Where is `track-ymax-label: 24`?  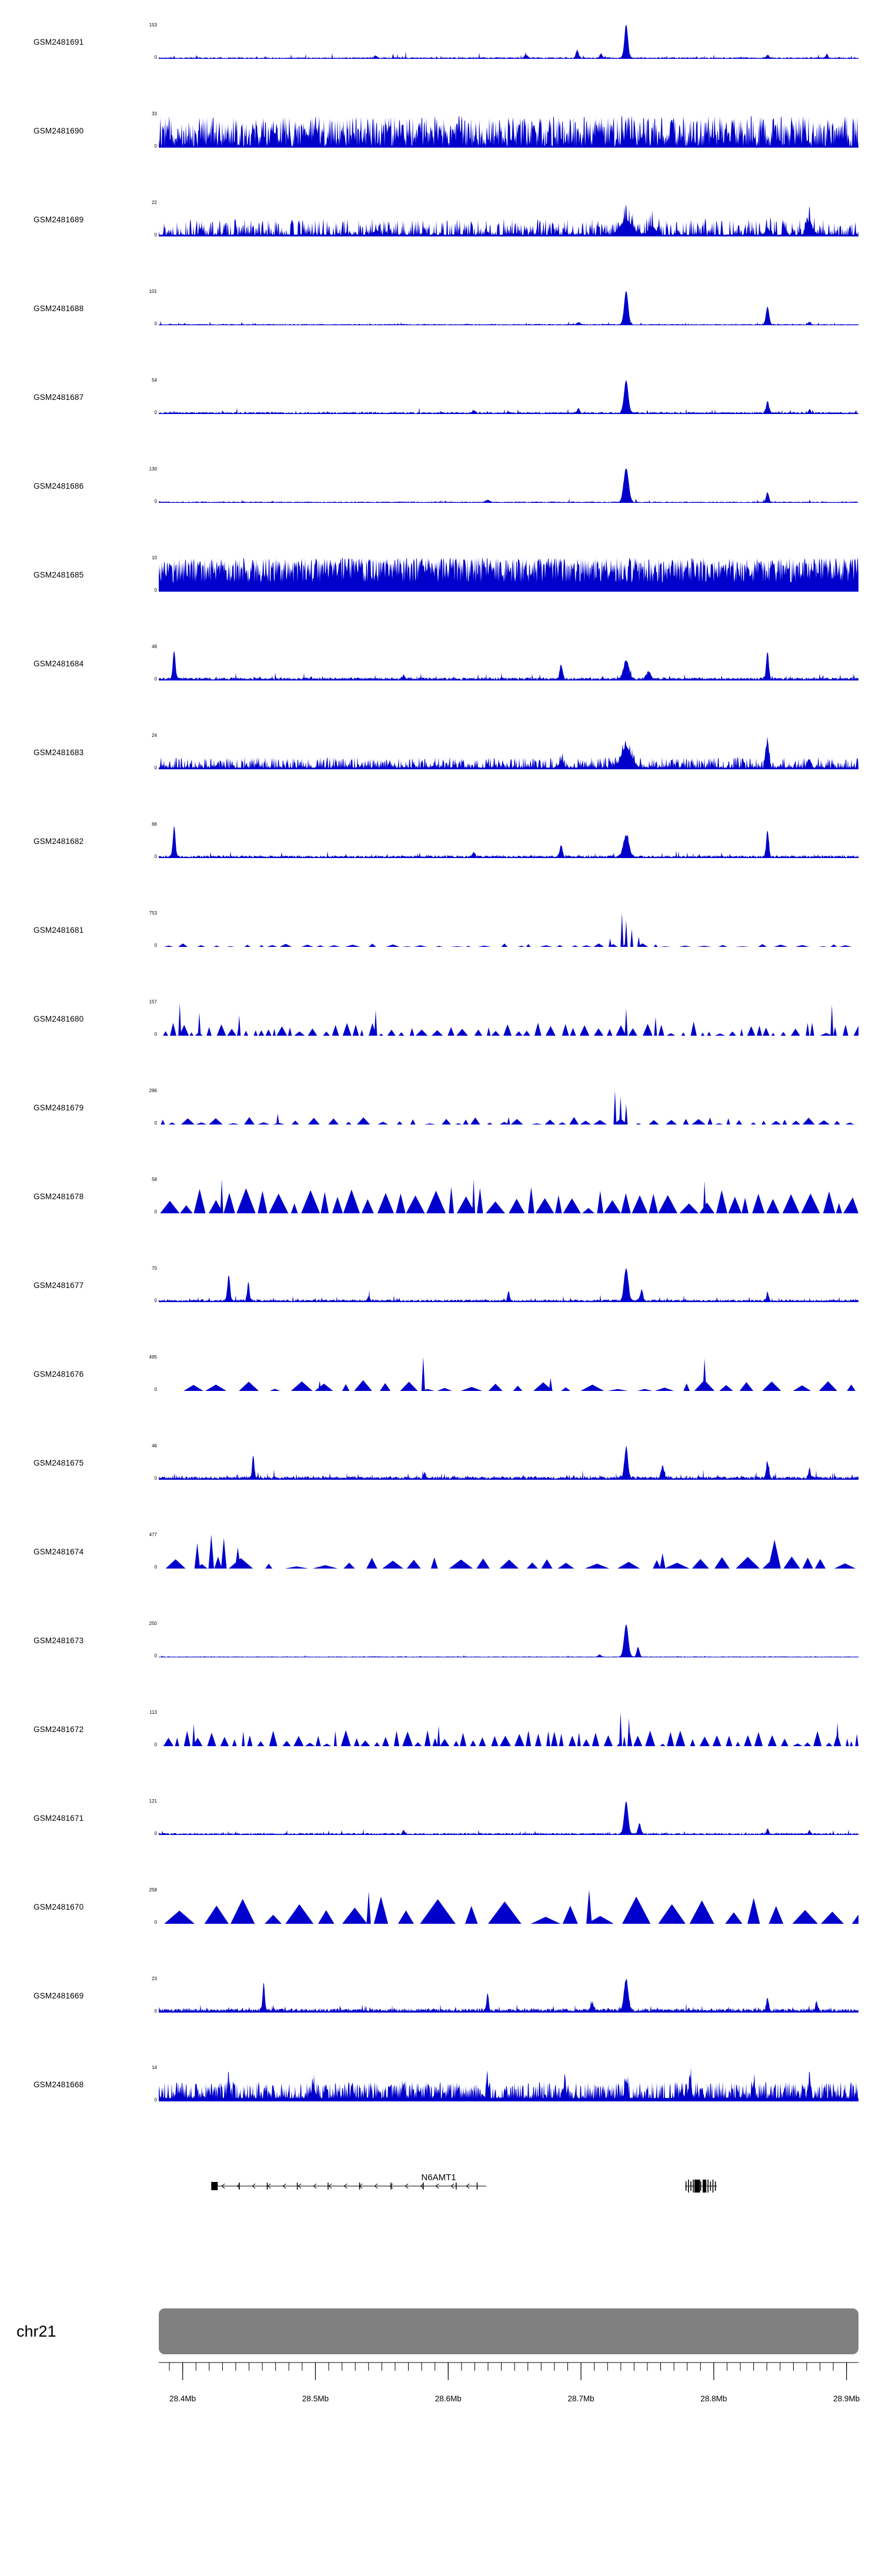
track-ymax-label: 24 is located at coordinates (154, 735).